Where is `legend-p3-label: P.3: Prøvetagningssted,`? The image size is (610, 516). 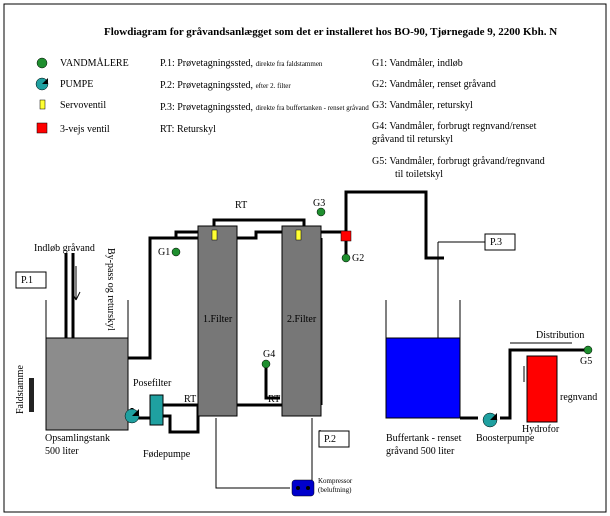 legend-p3-label: P.3: Prøvetagningssted, is located at coordinates (207, 107).